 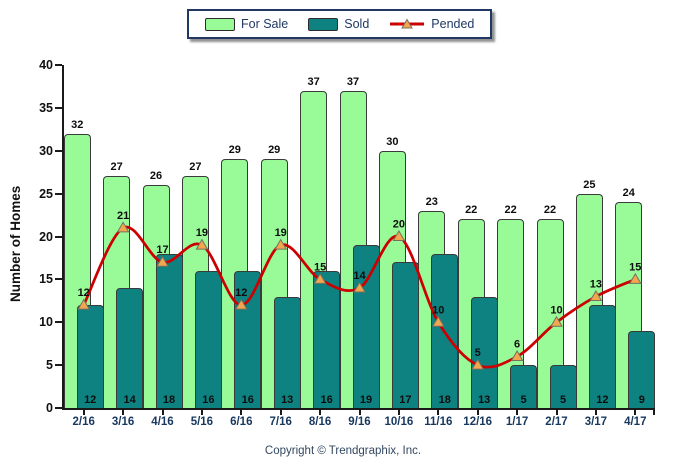 I want to click on x-tick-label: 1/17, so click(x=517, y=422).